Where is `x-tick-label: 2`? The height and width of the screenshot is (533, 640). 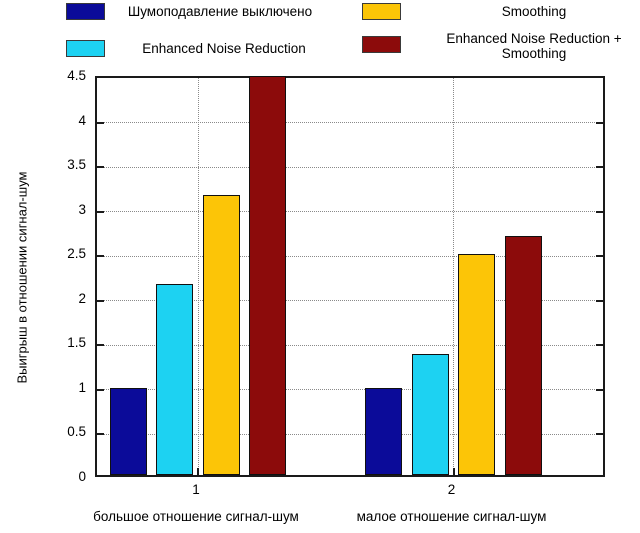 x-tick-label: 2 is located at coordinates (451, 489).